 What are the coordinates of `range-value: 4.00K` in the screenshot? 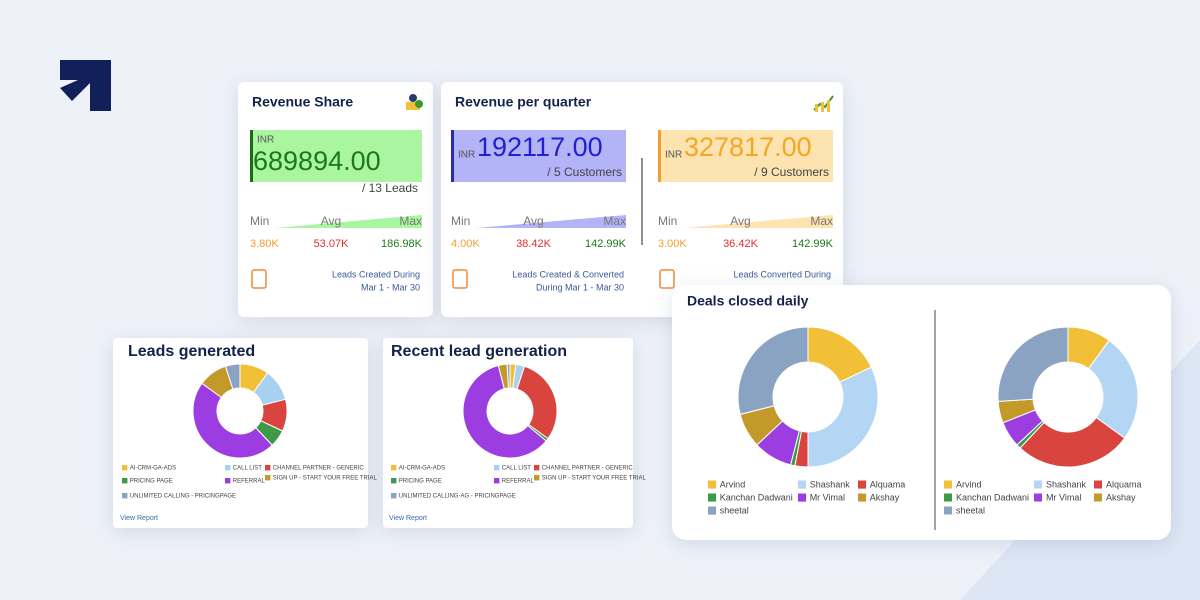 It's located at (465, 244).